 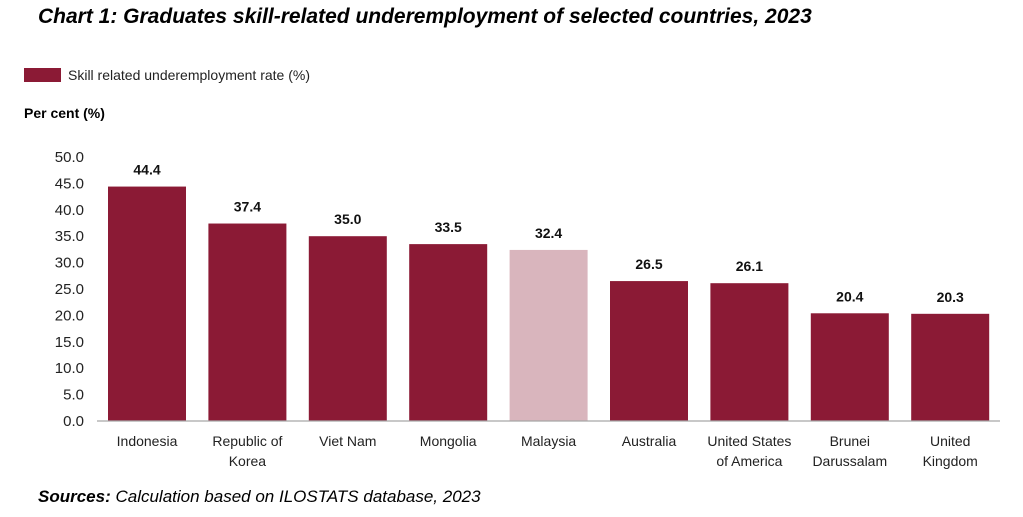 What do you see at coordinates (69, 236) in the screenshot?
I see `y-tick-label: 35.0` at bounding box center [69, 236].